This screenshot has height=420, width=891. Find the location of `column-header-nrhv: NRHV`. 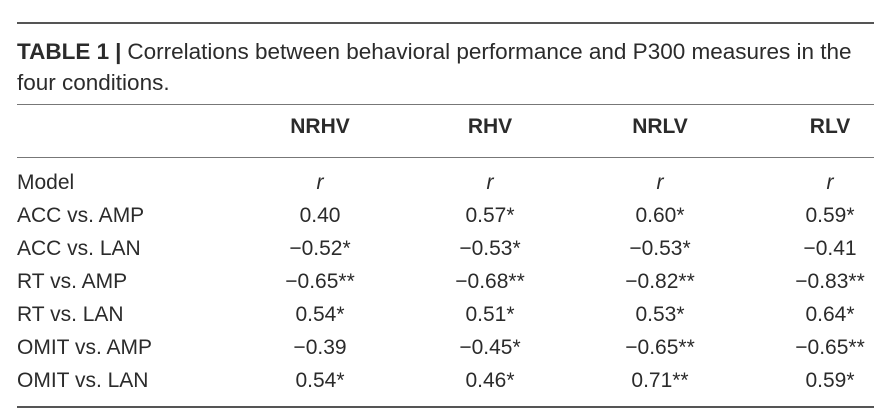

column-header-nrhv: NRHV is located at coordinates (320, 126).